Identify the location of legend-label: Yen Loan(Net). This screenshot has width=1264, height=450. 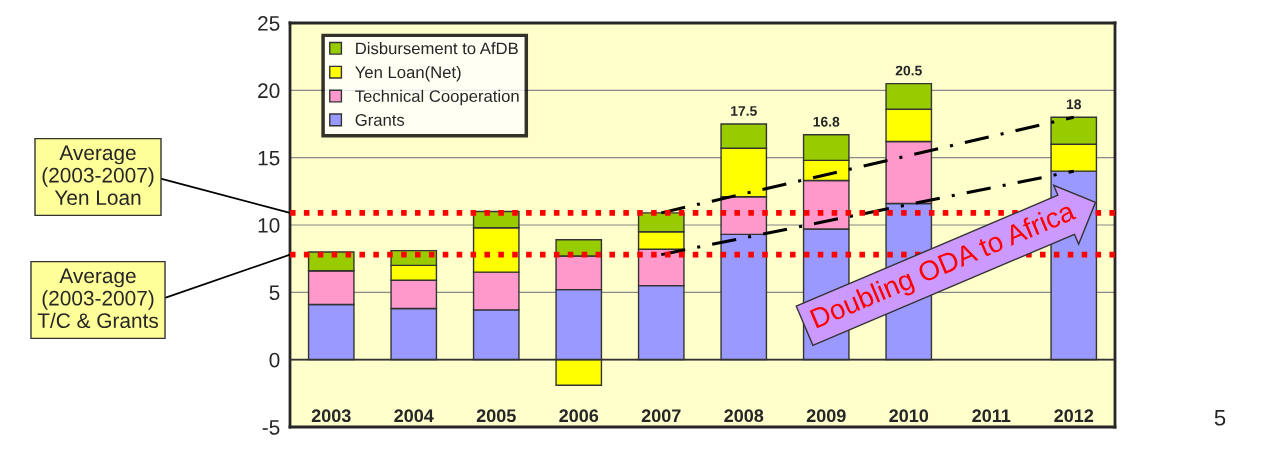
(408, 73).